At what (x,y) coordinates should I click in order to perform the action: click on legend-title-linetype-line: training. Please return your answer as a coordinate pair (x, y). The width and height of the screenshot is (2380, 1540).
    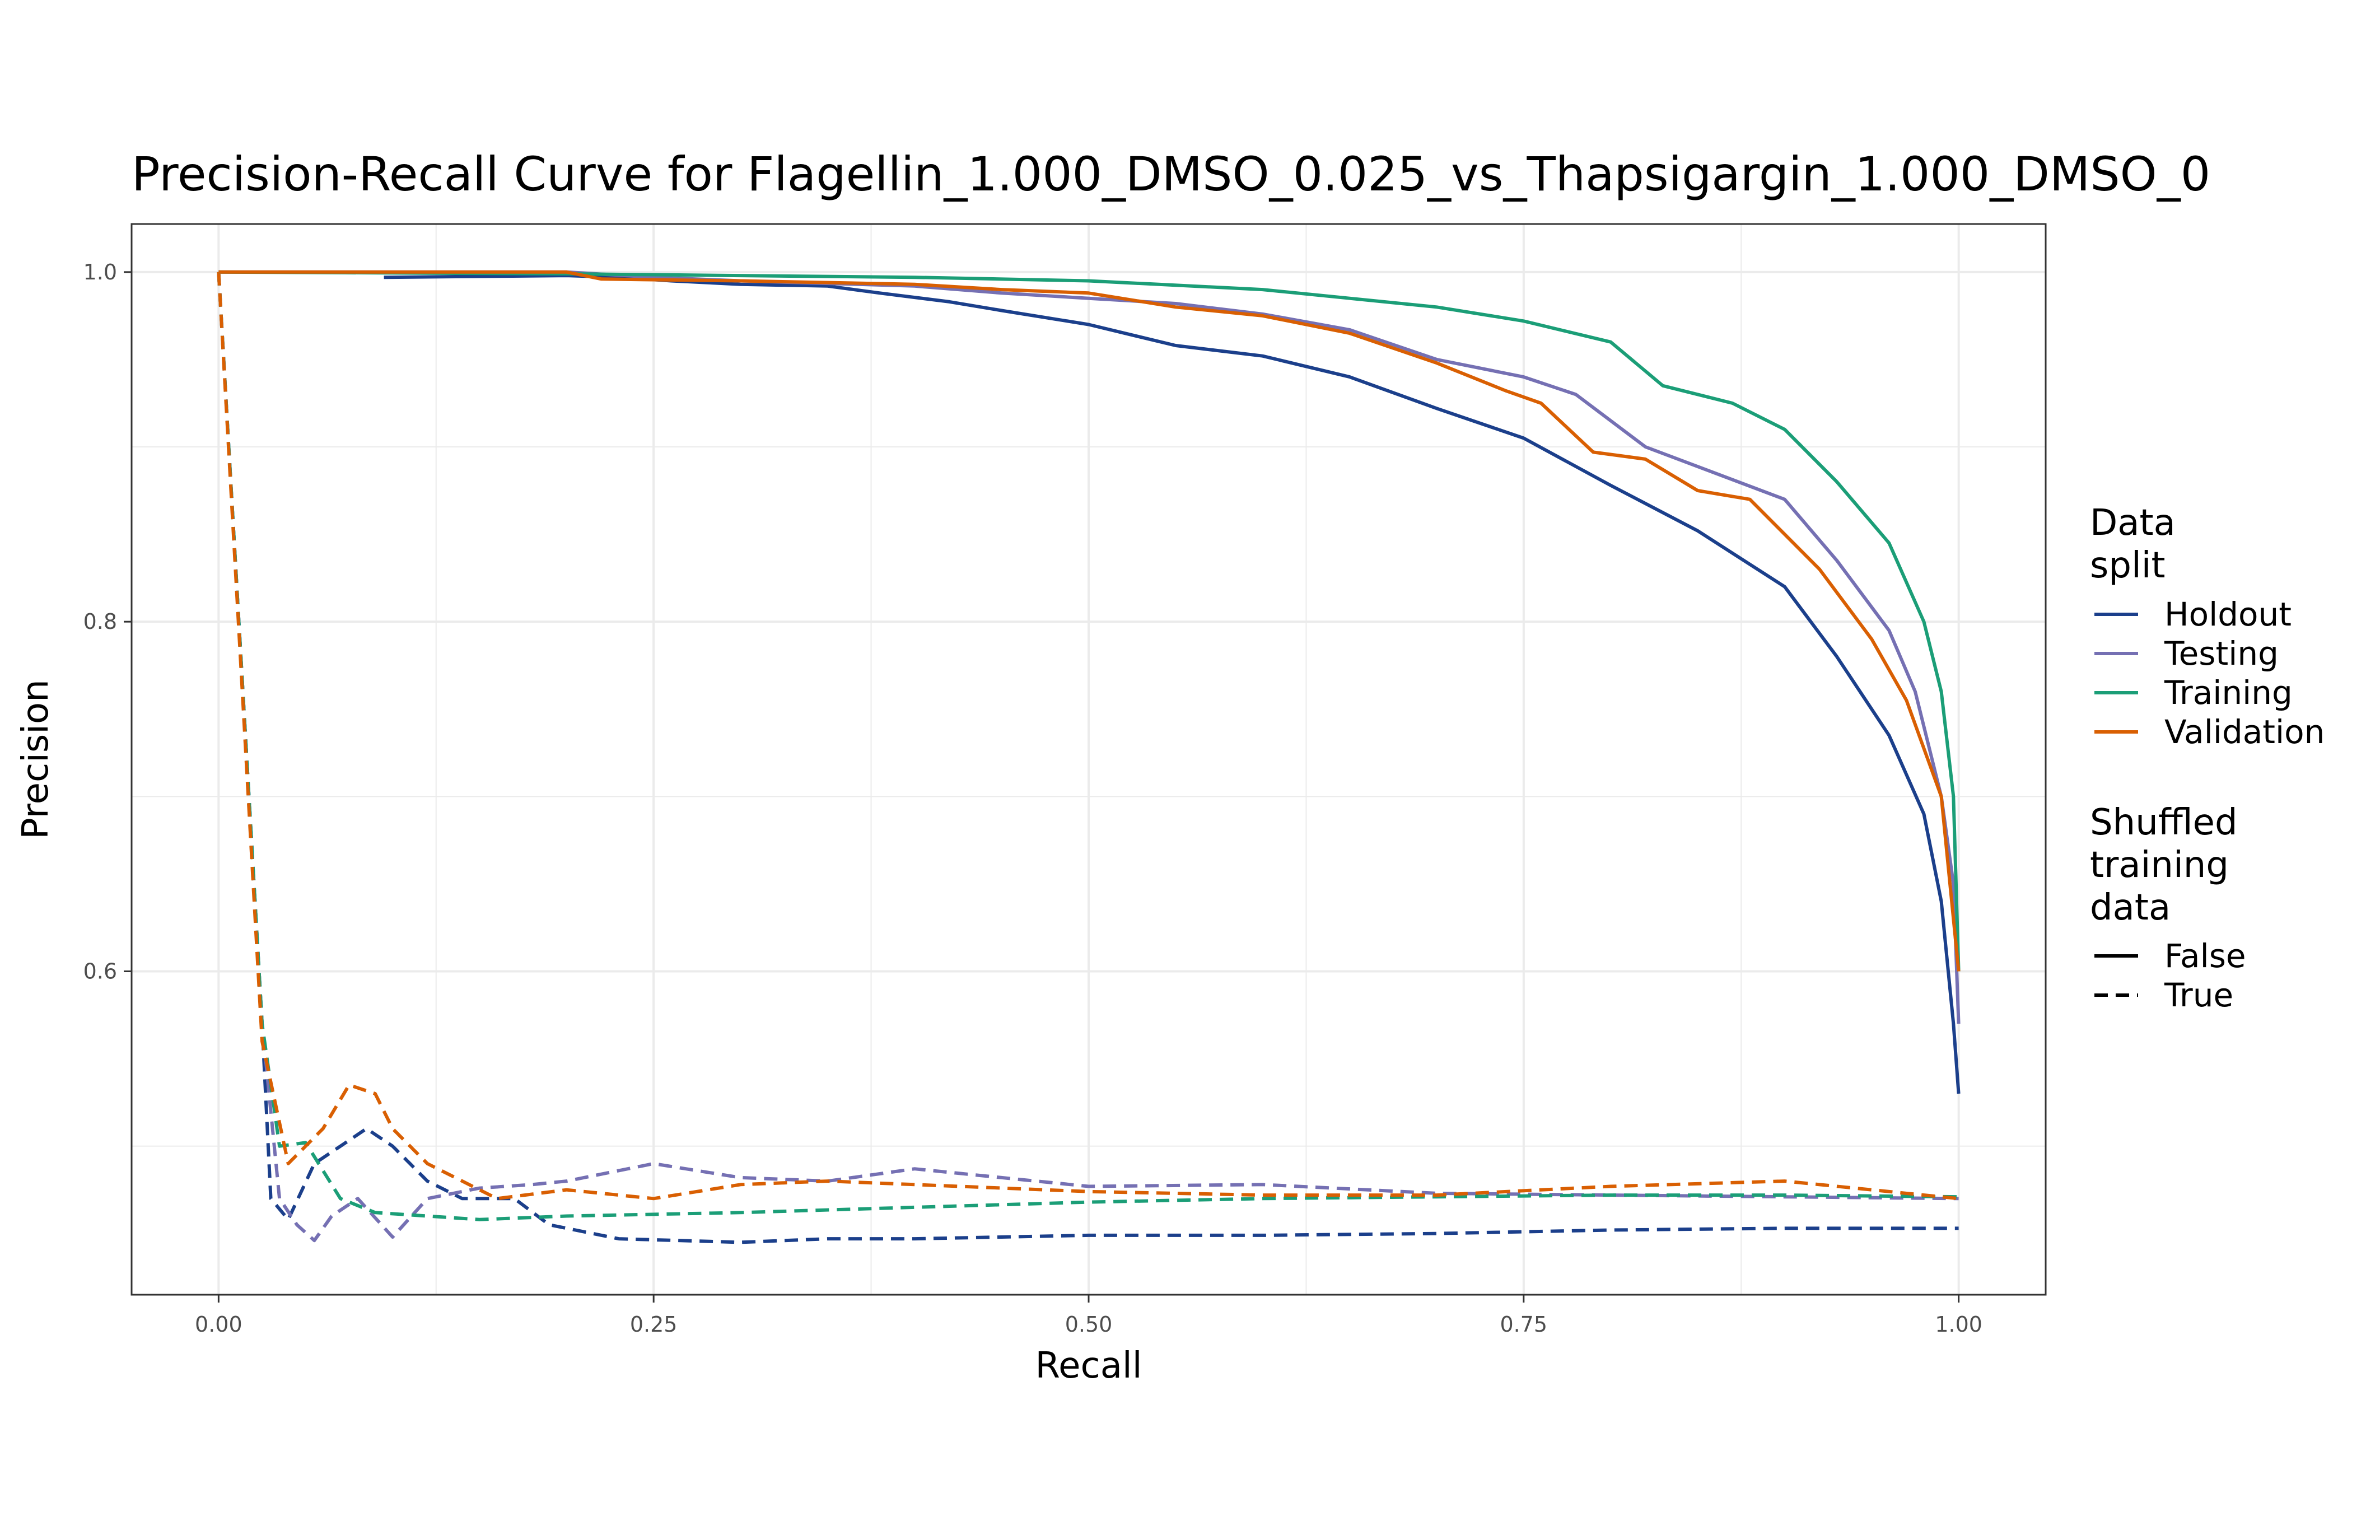
    Looking at the image, I should click on (2159, 865).